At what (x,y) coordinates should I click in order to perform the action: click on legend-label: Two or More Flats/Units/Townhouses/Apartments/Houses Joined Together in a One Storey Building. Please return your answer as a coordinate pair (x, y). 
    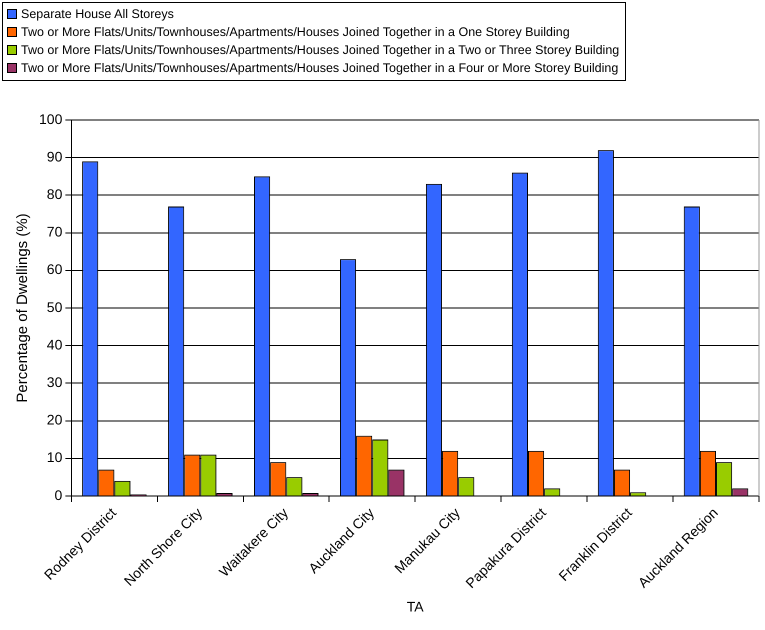
    Looking at the image, I should click on (295, 32).